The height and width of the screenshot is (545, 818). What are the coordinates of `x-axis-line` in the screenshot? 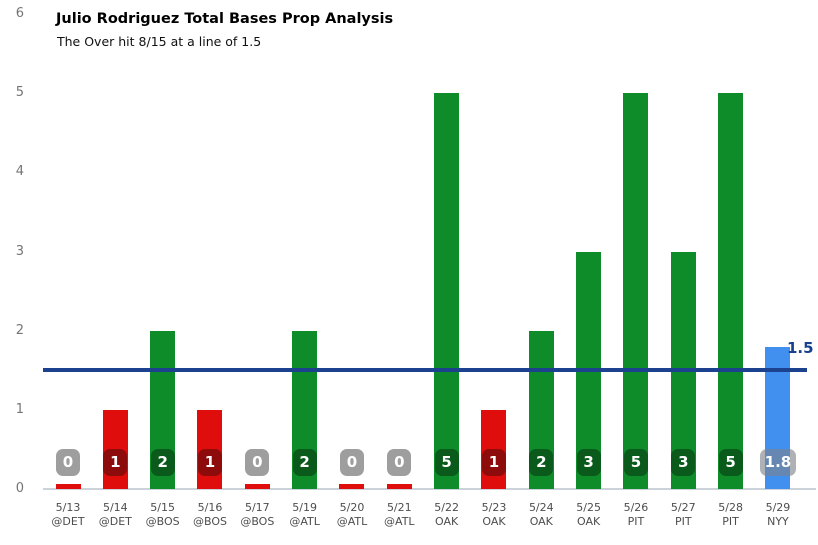 It's located at (429, 489).